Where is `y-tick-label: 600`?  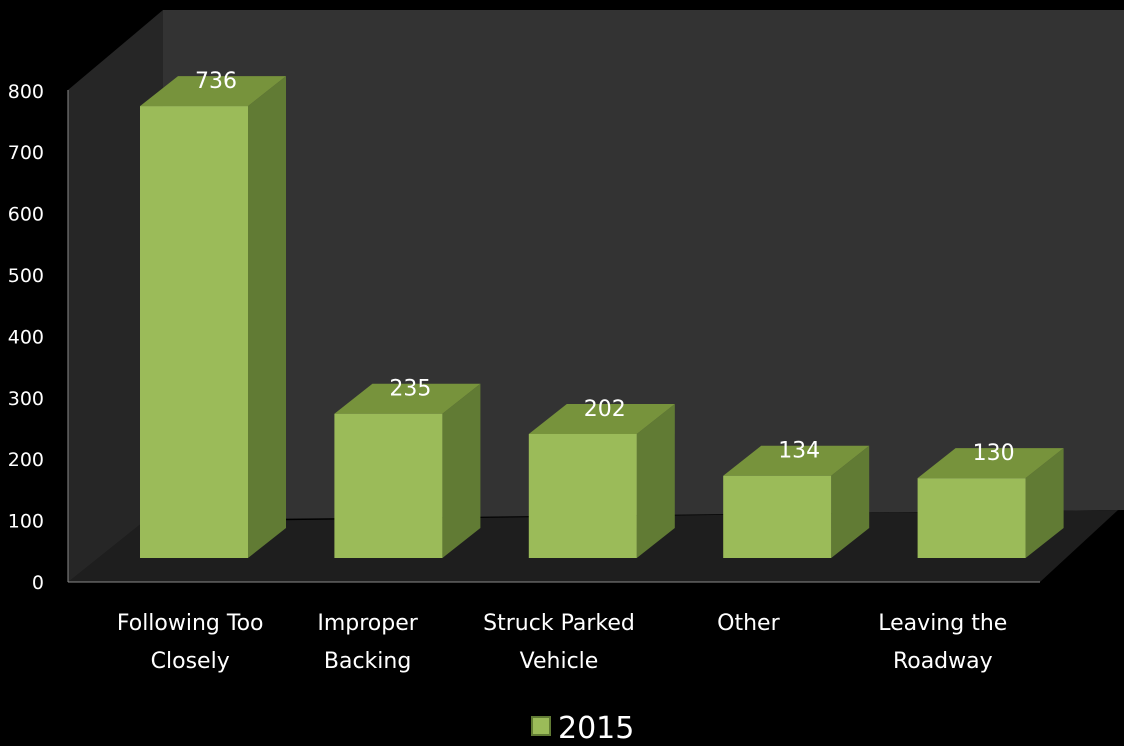 y-tick-label: 600 is located at coordinates (26, 215).